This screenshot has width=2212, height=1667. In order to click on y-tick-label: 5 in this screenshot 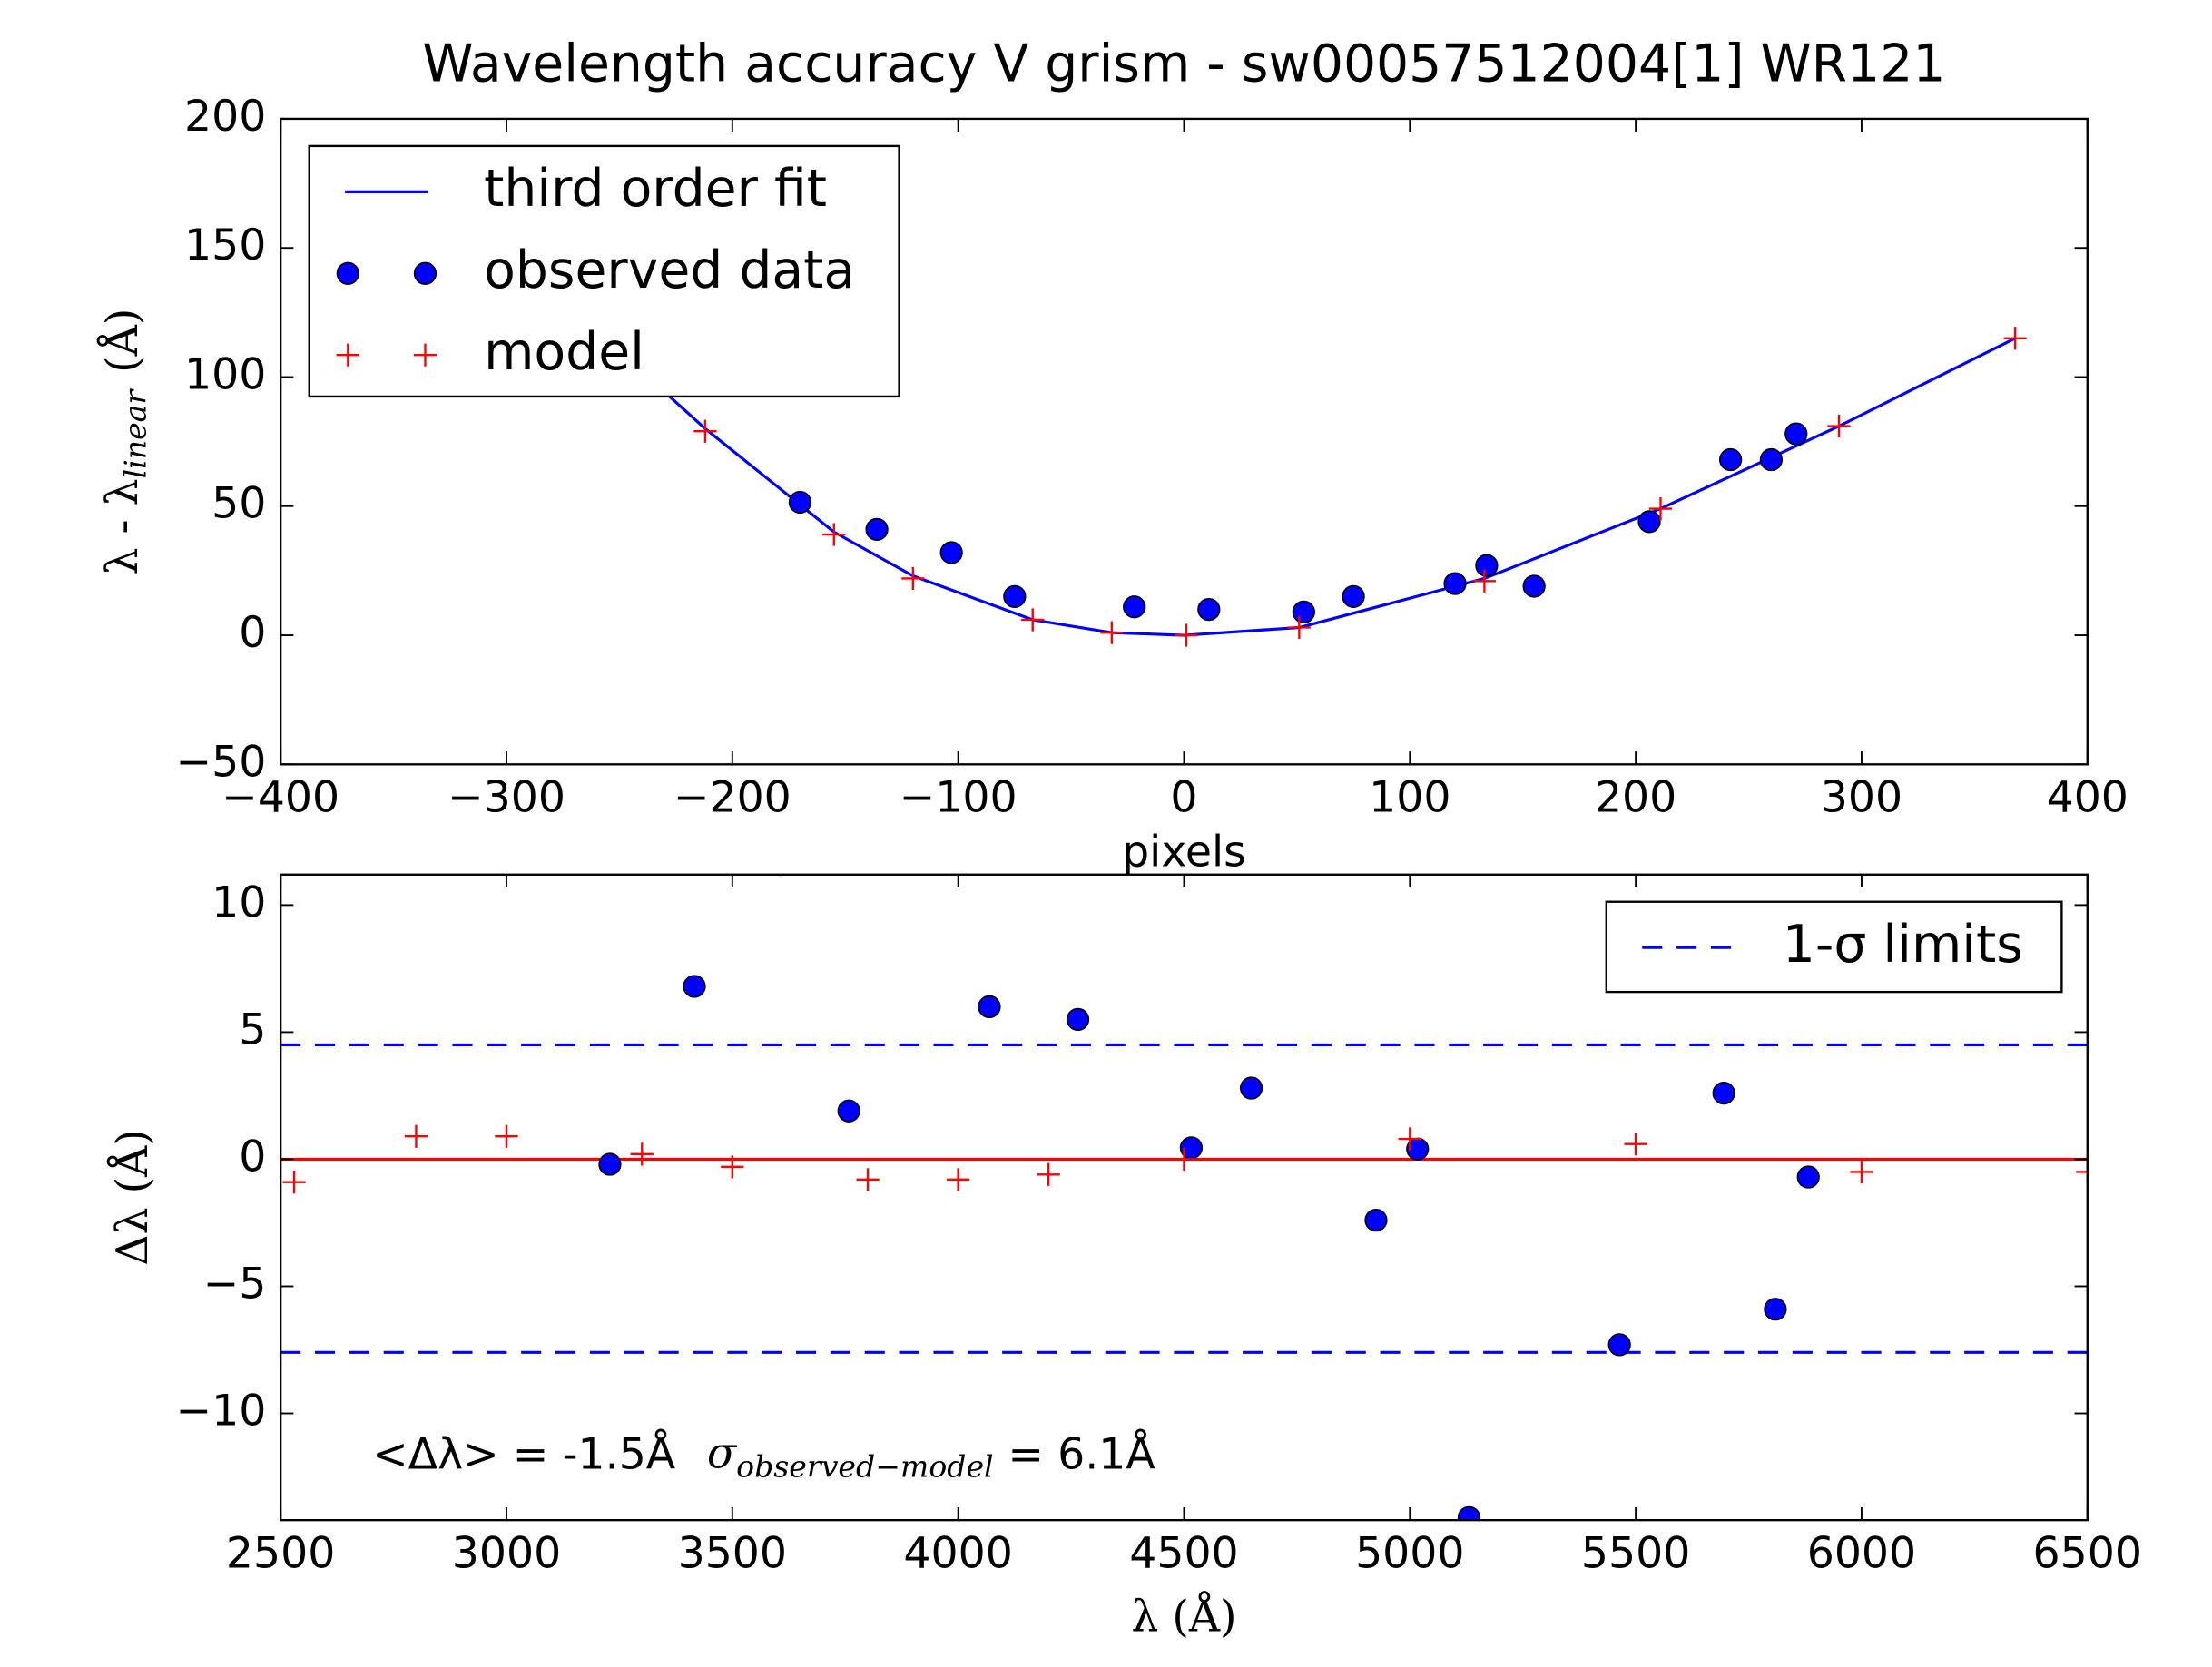, I will do `click(253, 1029)`.